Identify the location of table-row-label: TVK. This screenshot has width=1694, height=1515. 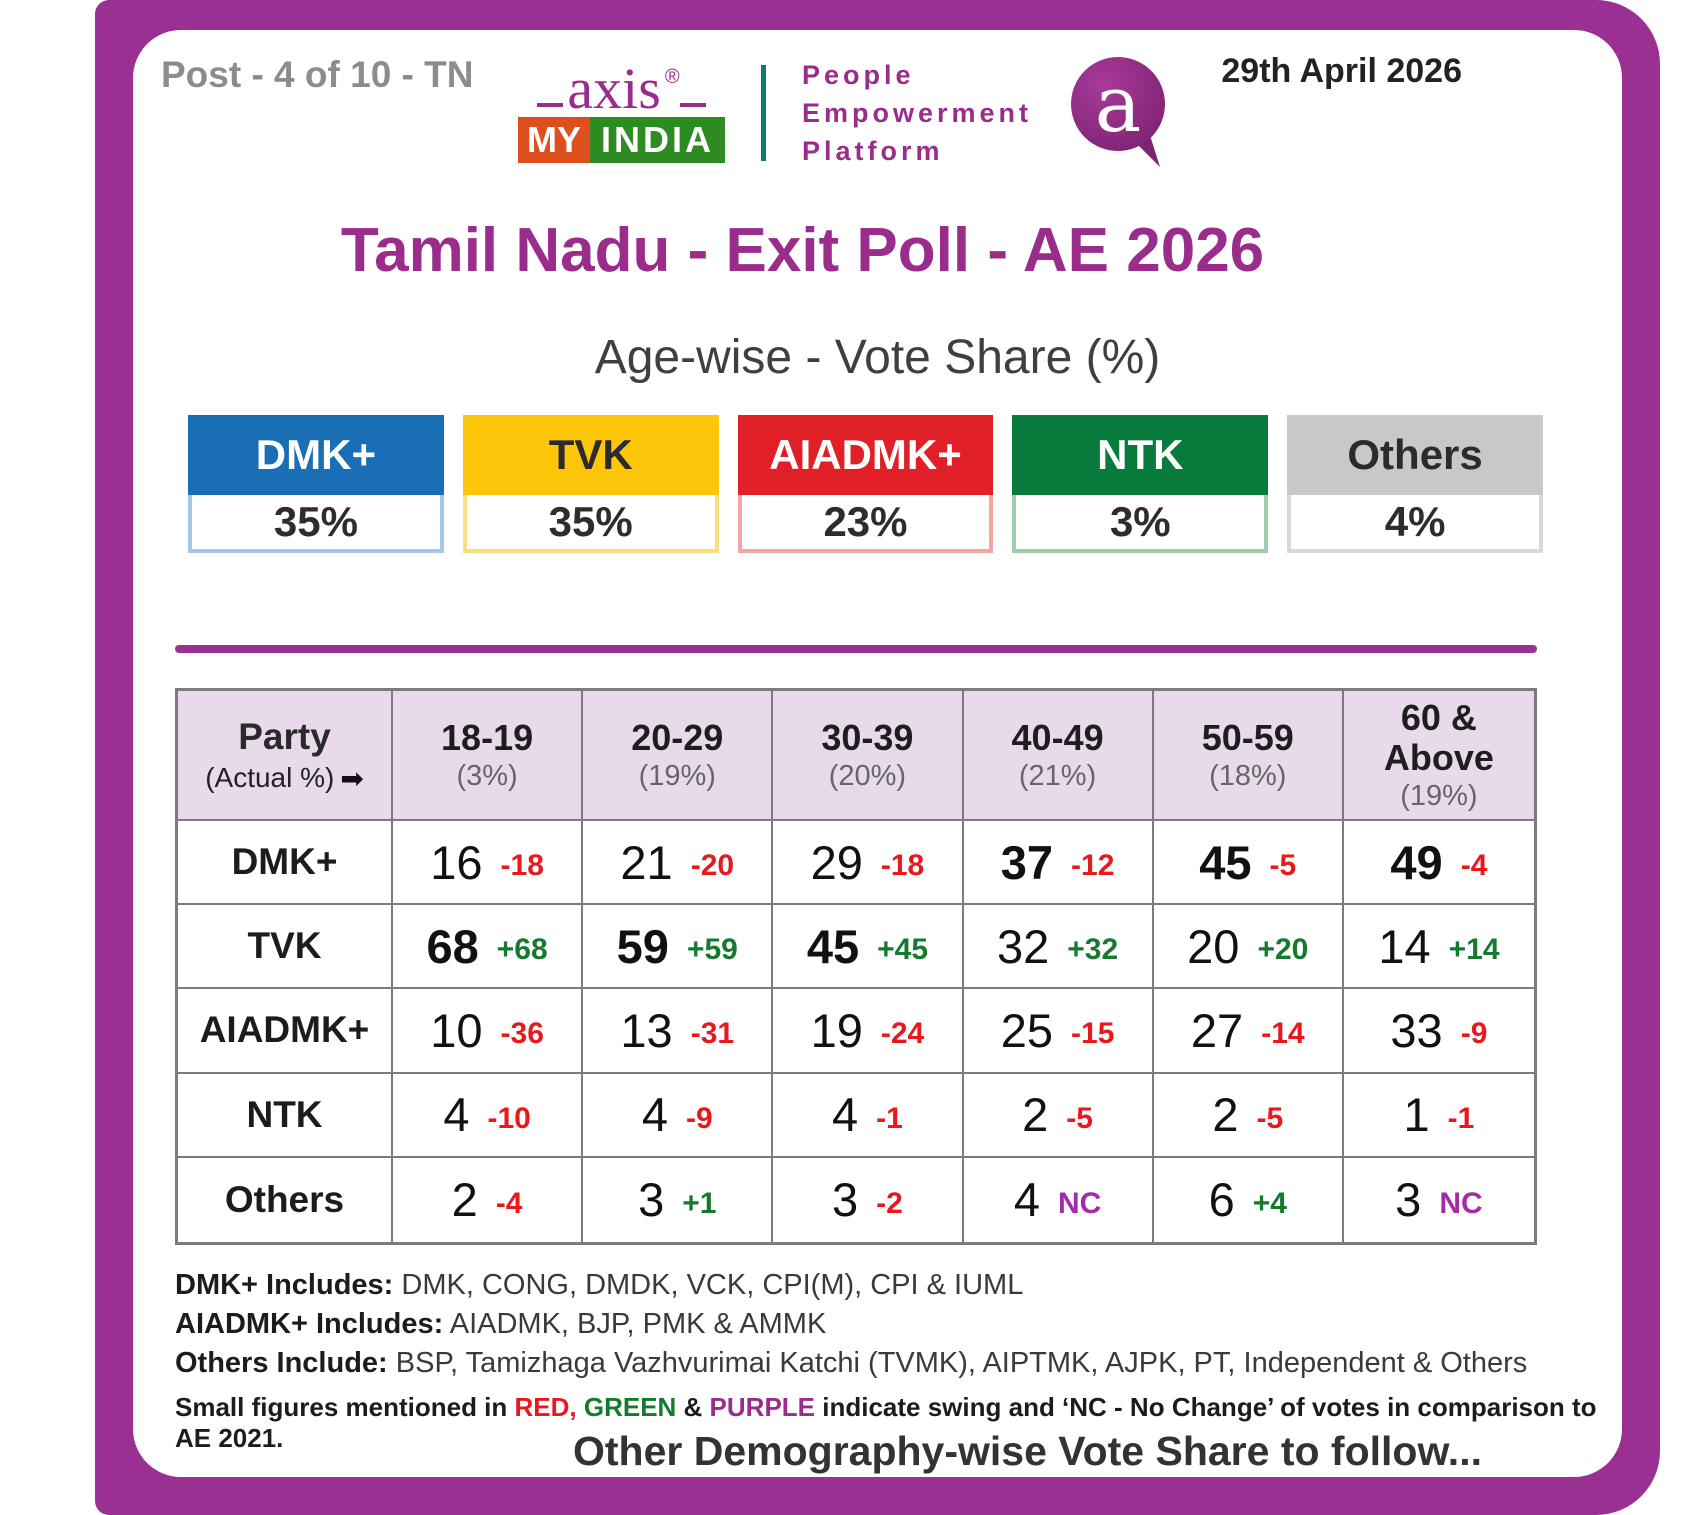
(285, 947).